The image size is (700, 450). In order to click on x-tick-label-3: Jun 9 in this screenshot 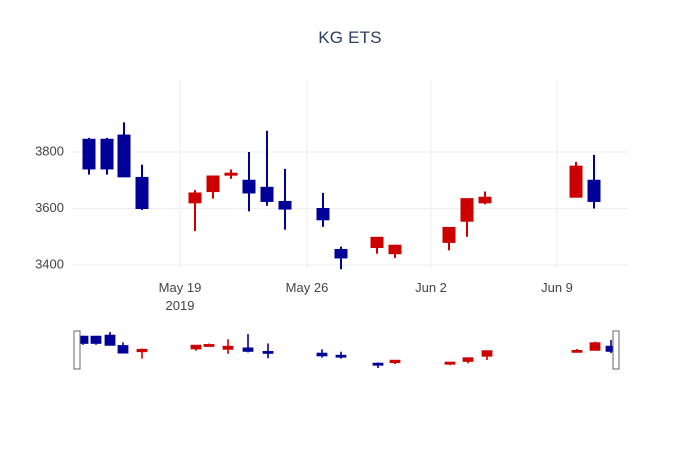, I will do `click(557, 287)`.